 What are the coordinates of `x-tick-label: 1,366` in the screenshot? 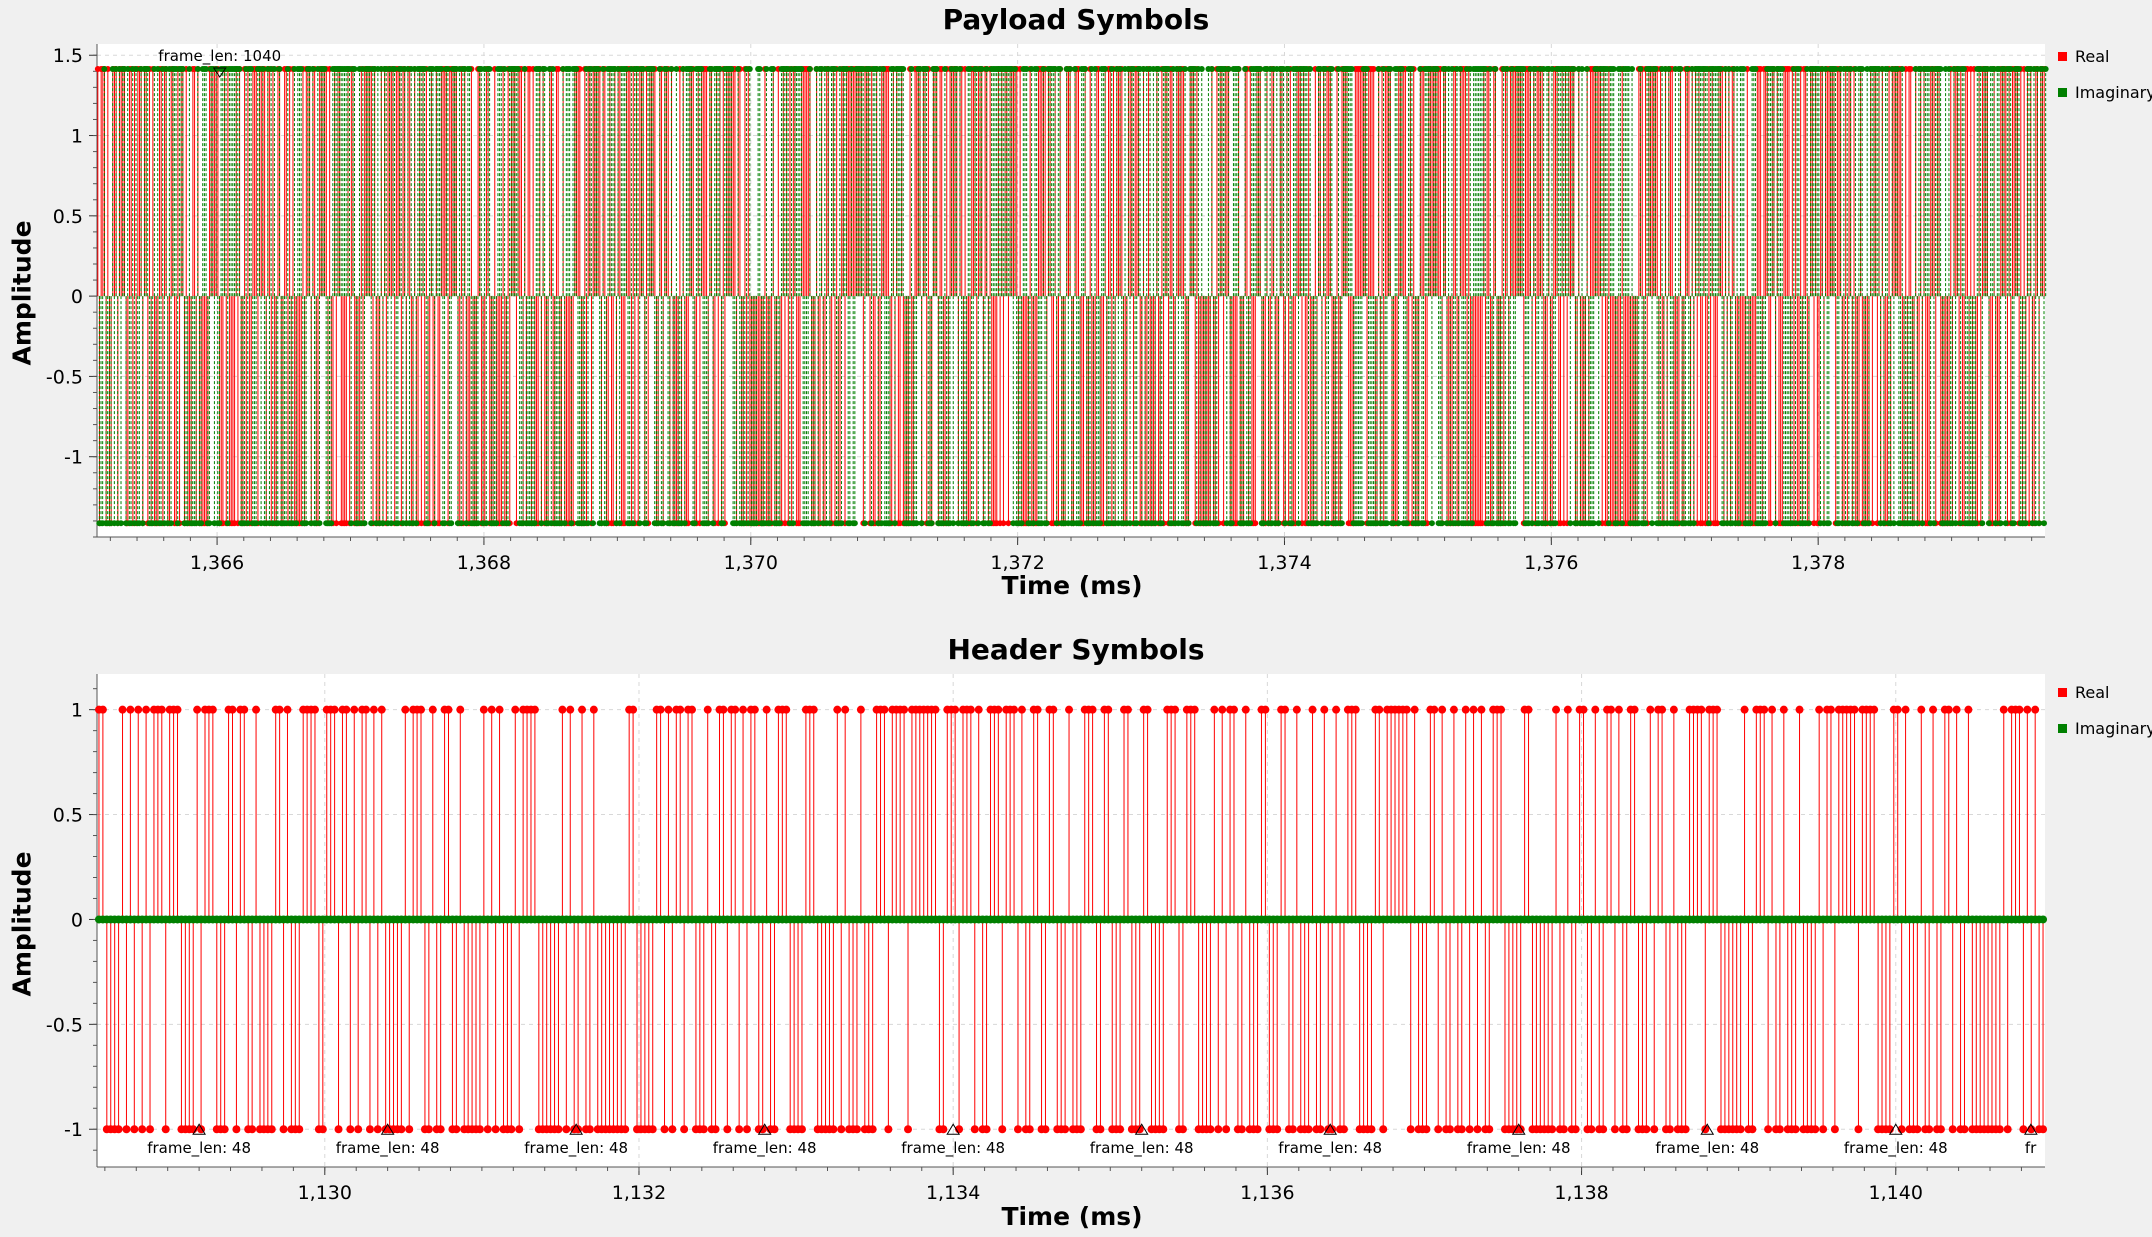 It's located at (217, 563).